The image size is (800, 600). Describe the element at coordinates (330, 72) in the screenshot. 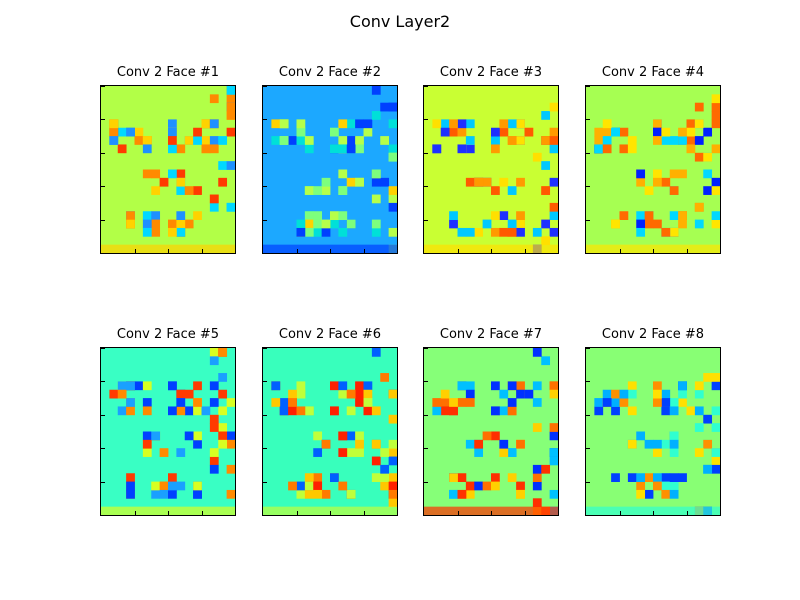

I see `panel-title: Conv 2 Face #2` at that location.